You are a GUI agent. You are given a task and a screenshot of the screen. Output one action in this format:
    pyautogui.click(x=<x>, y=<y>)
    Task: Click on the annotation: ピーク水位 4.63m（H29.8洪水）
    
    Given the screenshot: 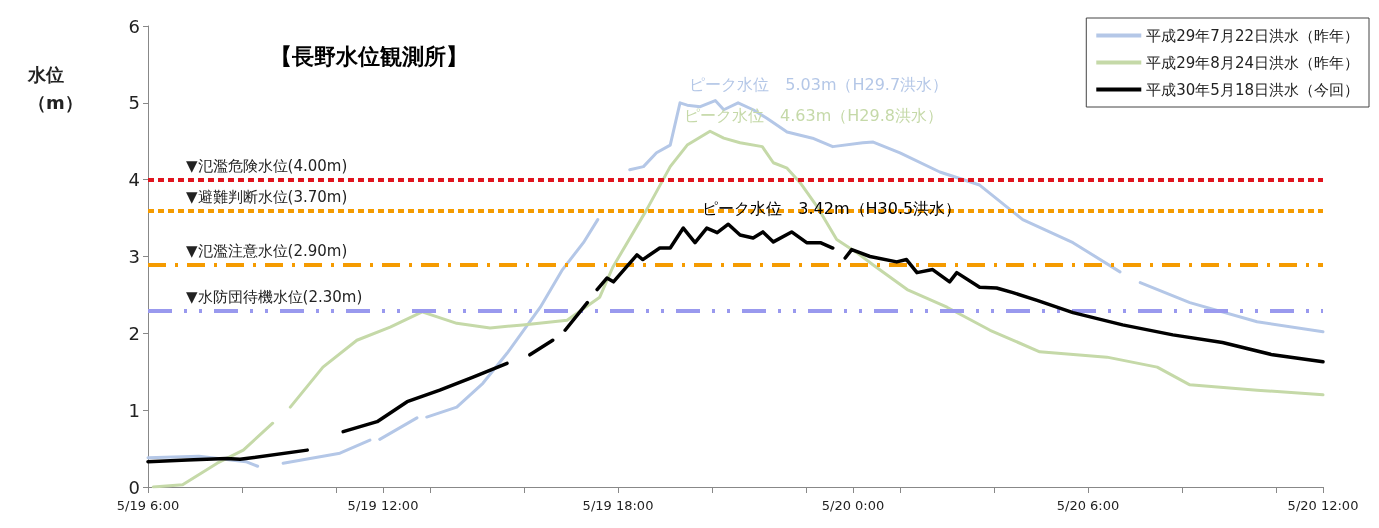 What is the action you would take?
    pyautogui.click(x=813, y=115)
    